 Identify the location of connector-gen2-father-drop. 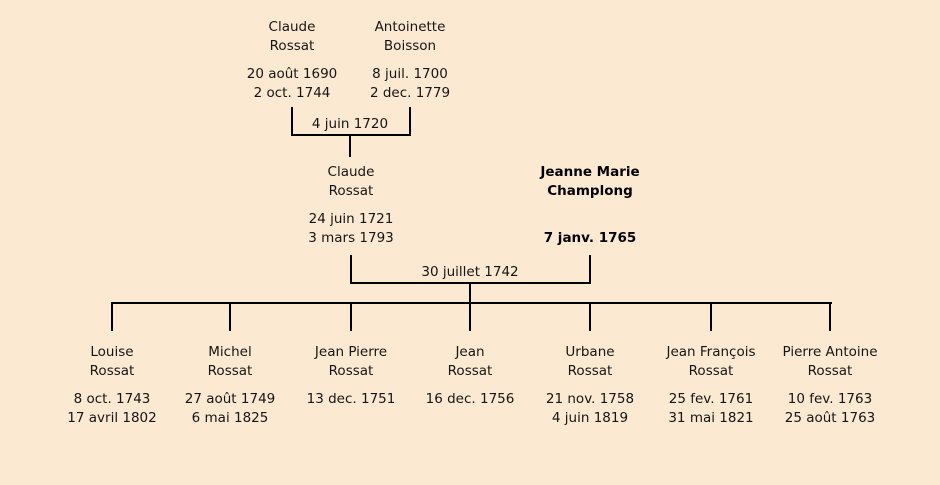
(351, 269).